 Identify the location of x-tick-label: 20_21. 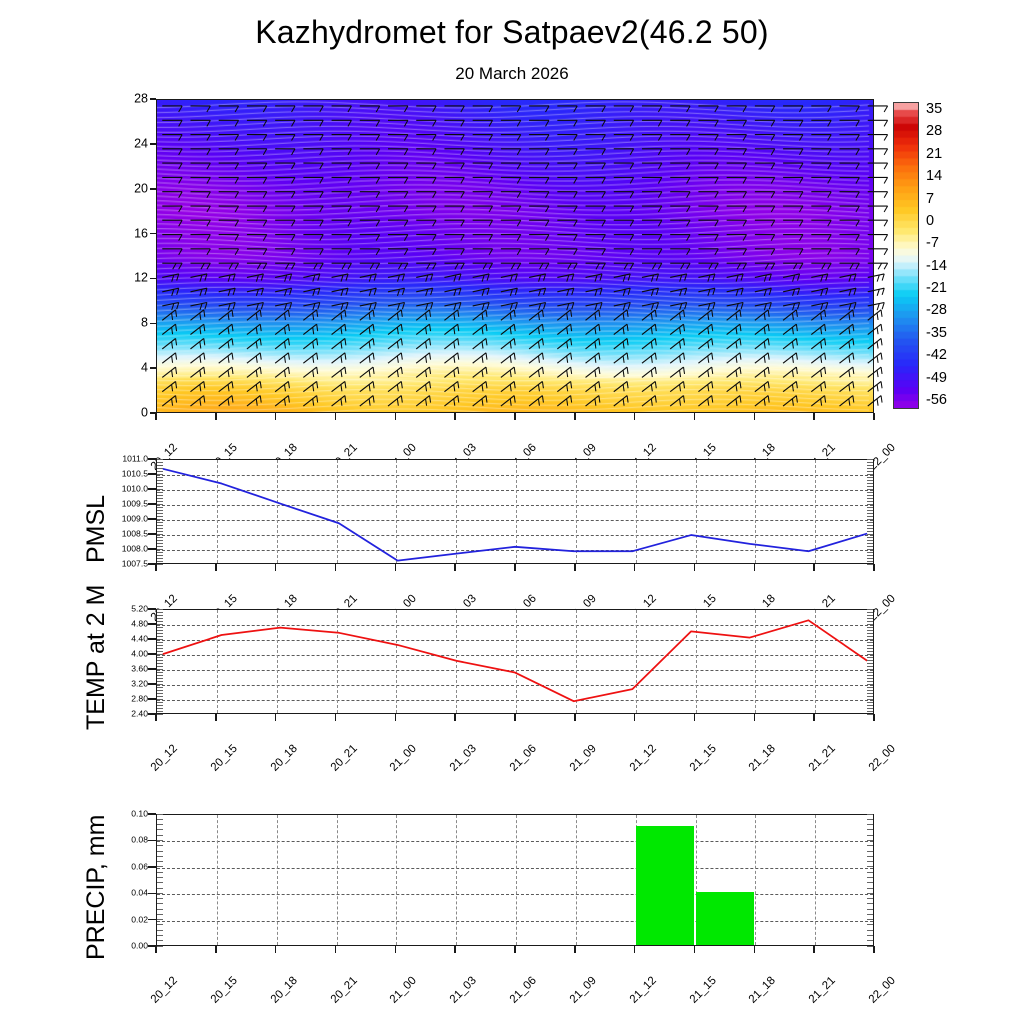
(344, 758).